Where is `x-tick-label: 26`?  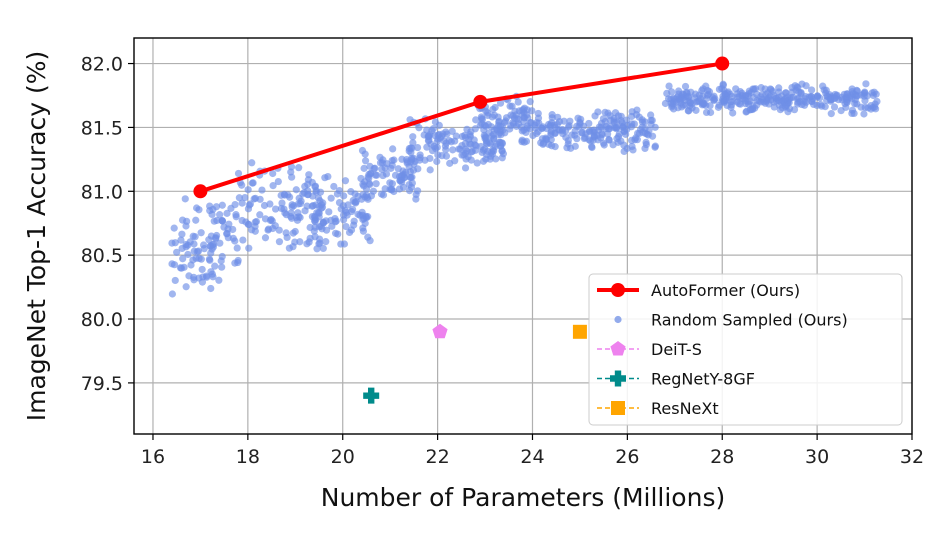 x-tick-label: 26 is located at coordinates (627, 457).